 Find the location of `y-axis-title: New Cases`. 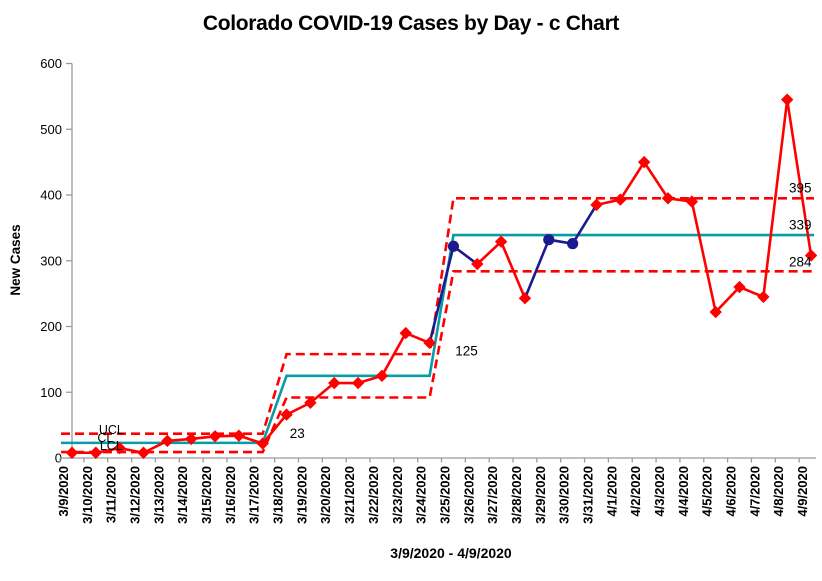

y-axis-title: New Cases is located at coordinates (15, 259).